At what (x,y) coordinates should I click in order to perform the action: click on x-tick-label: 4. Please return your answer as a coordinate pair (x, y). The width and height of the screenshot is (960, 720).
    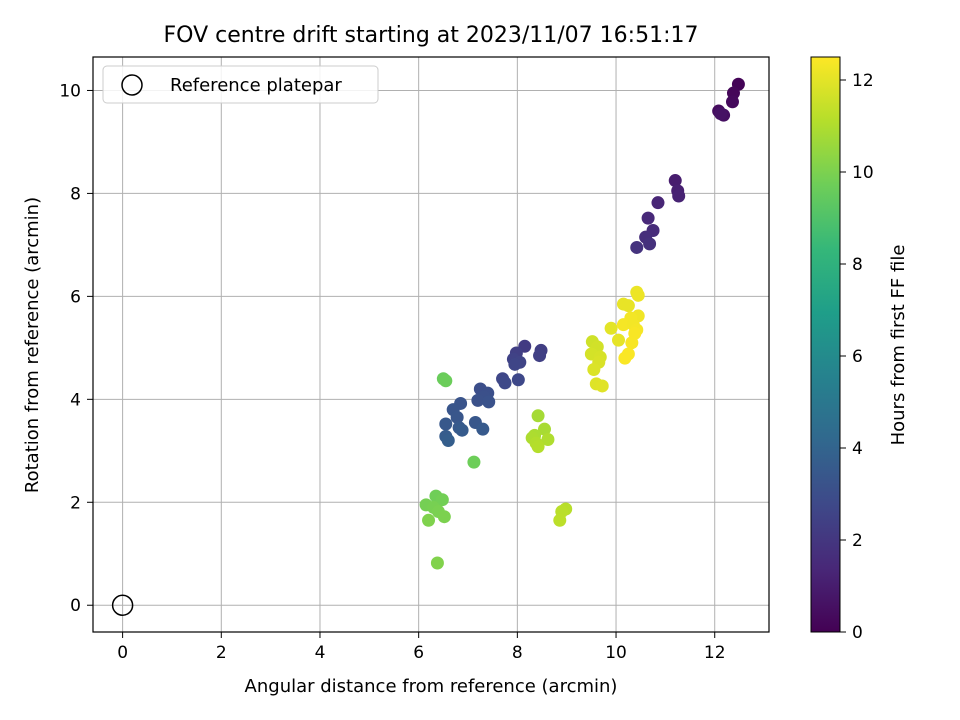
    Looking at the image, I should click on (320, 653).